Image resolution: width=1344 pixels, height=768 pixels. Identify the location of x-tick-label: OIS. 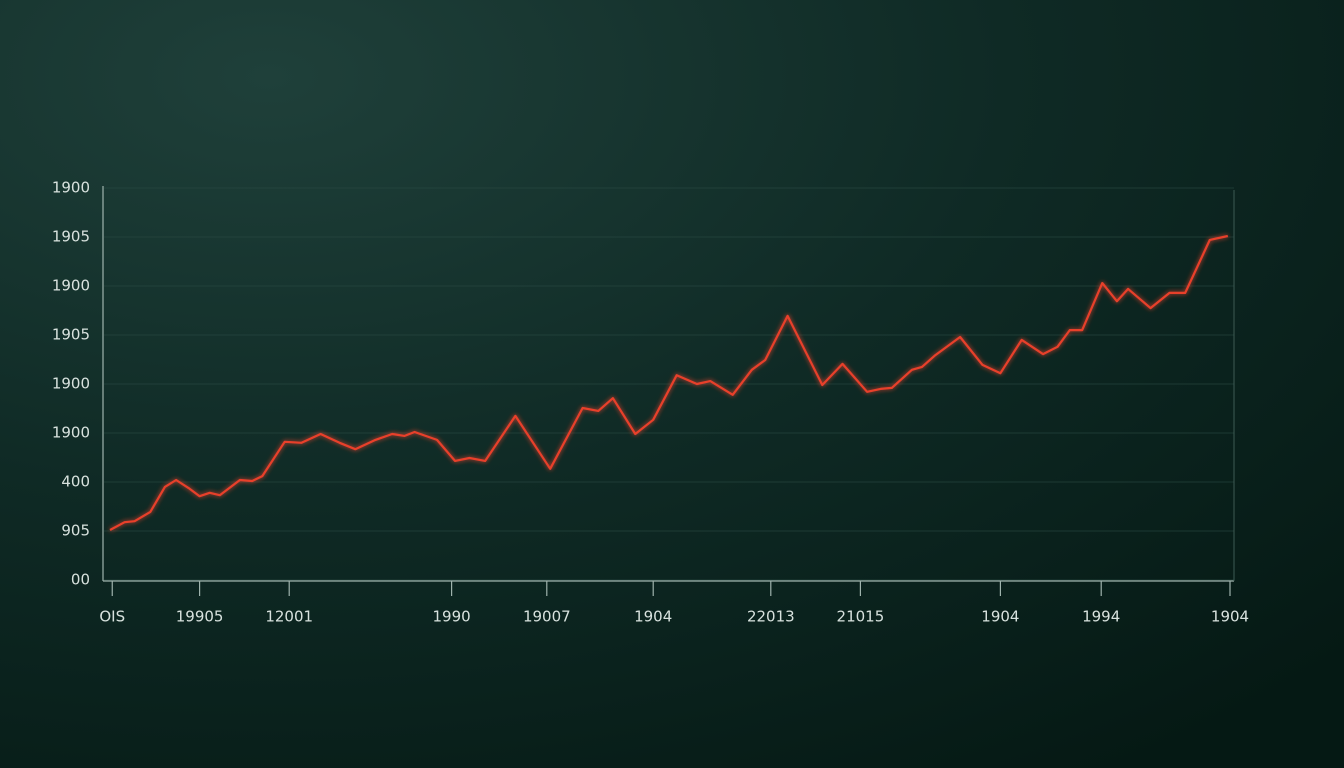
(112, 617).